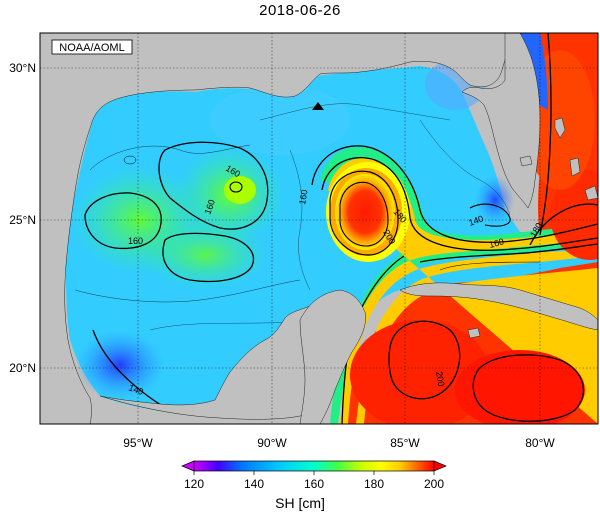  Describe the element at coordinates (300, 10) in the screenshot. I see `map-title: 2018-06-26` at that location.